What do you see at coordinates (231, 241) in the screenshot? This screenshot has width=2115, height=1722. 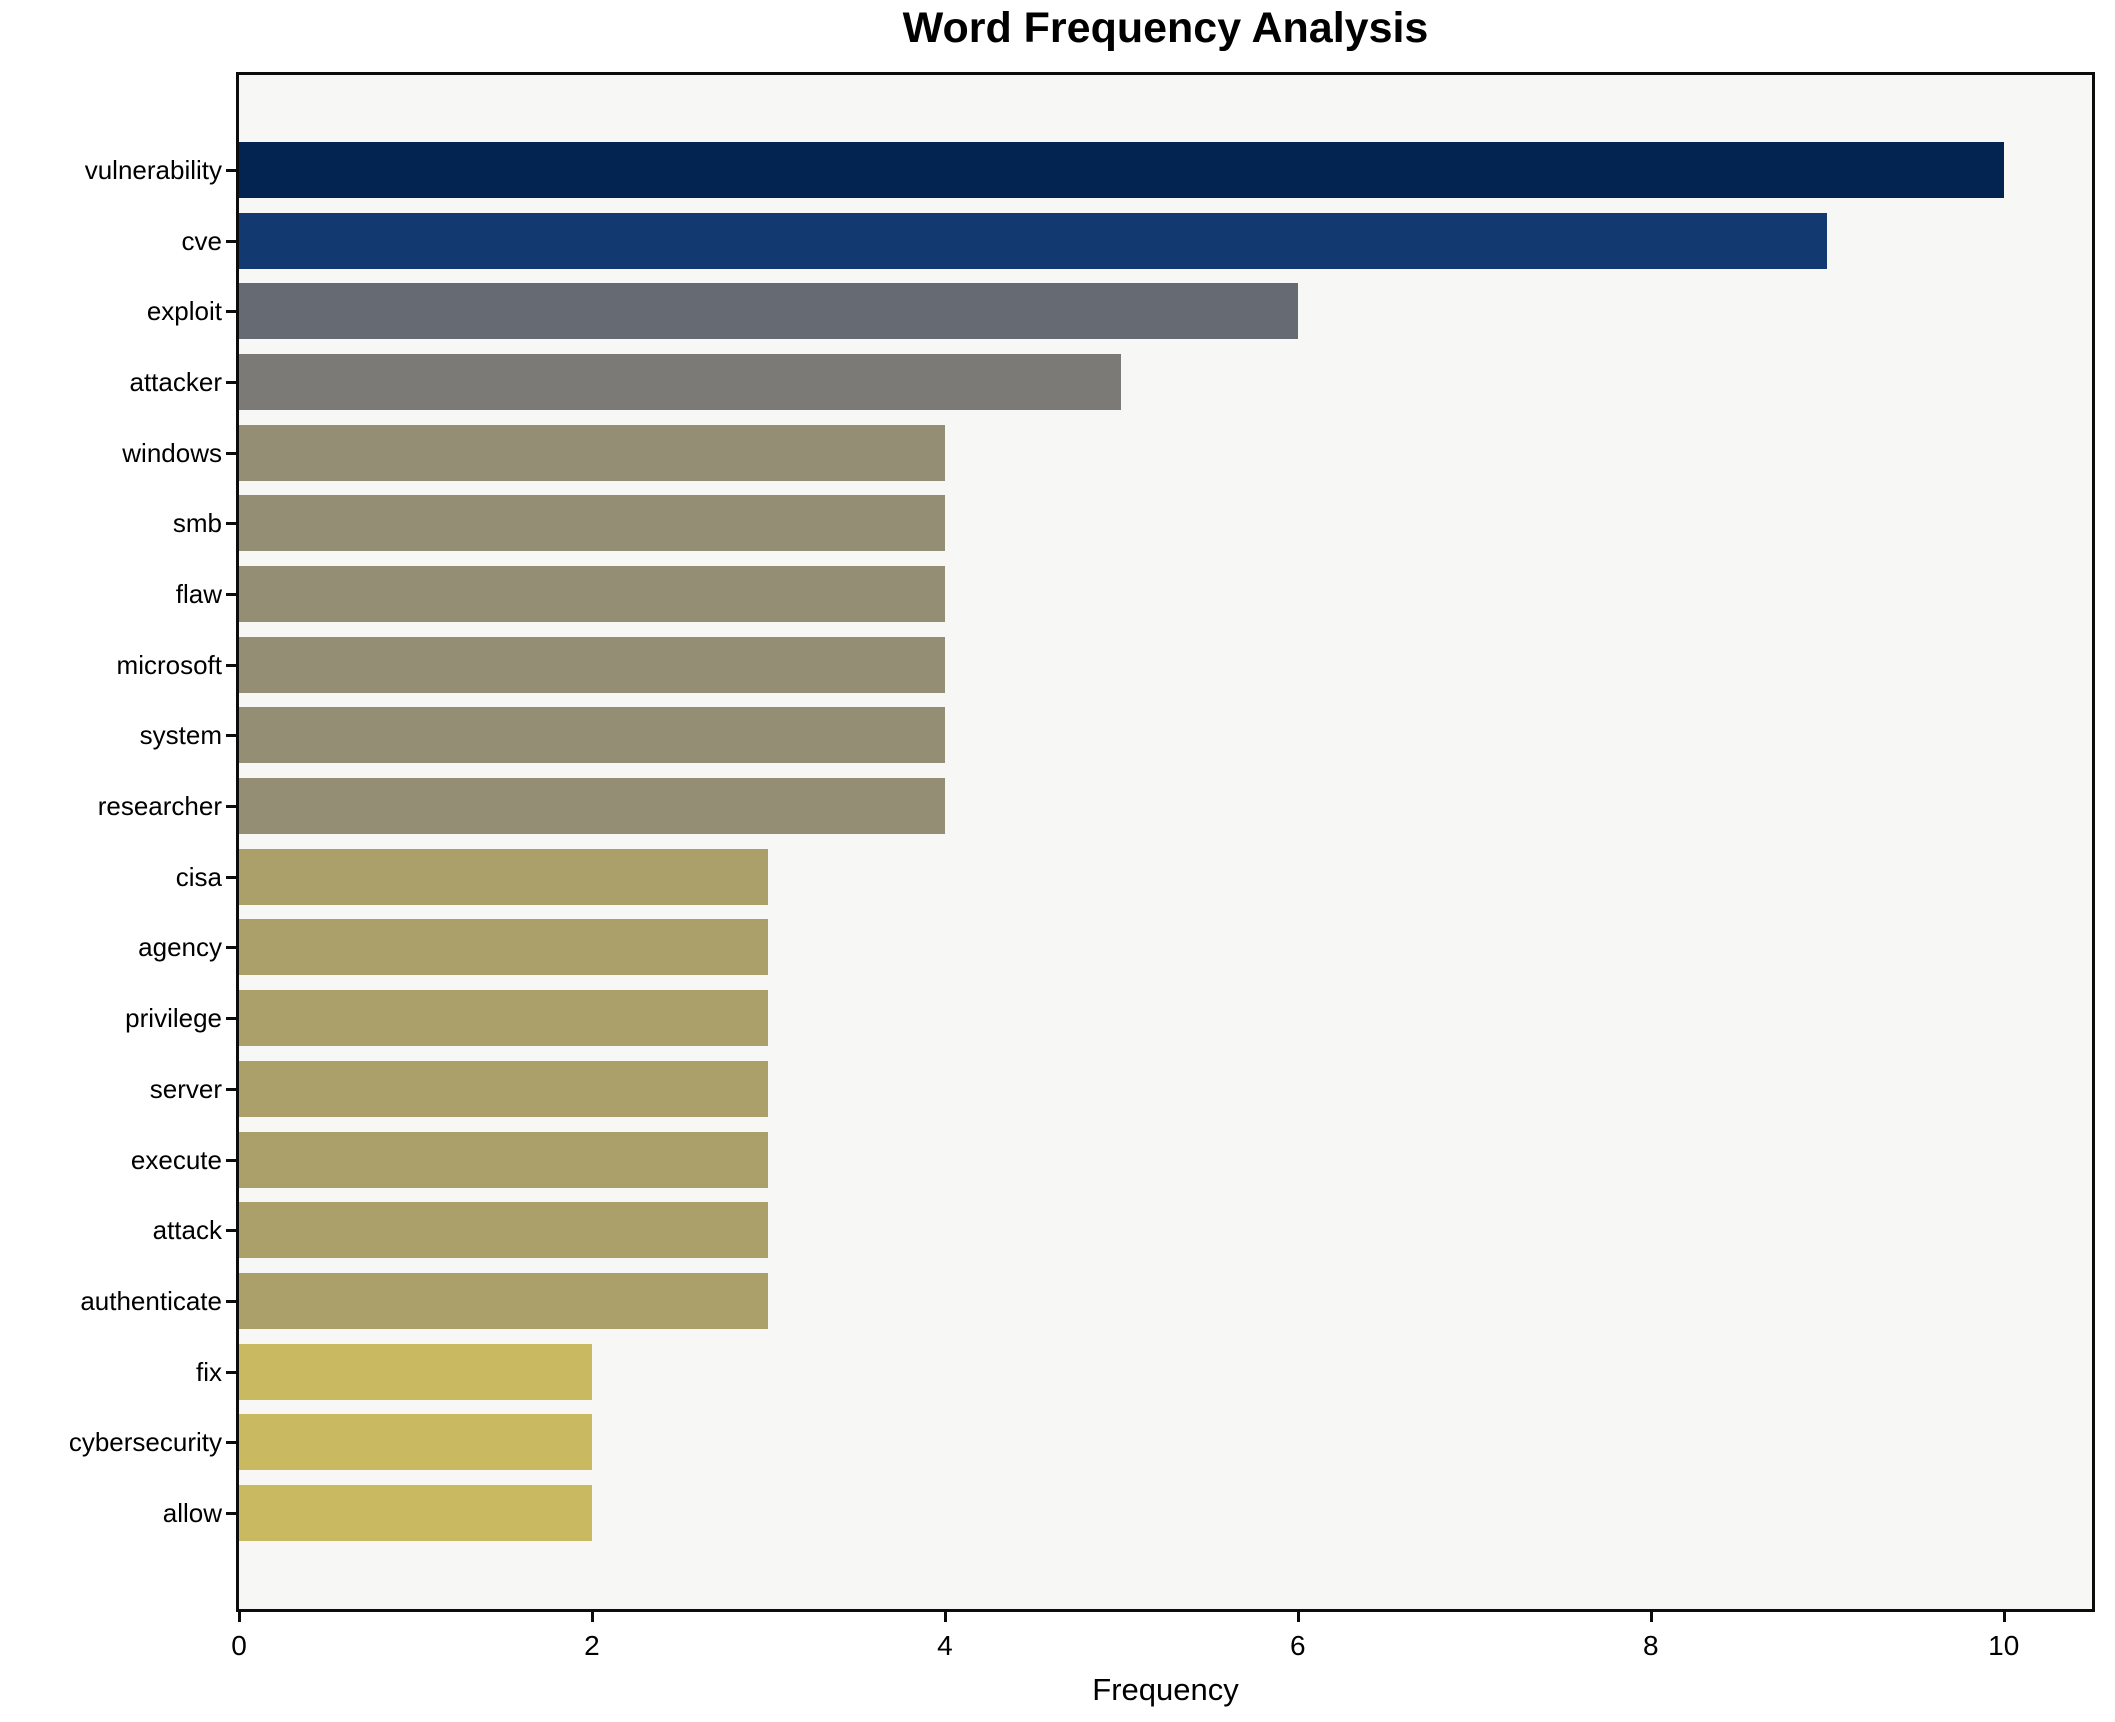 I see `y-tick-cve` at bounding box center [231, 241].